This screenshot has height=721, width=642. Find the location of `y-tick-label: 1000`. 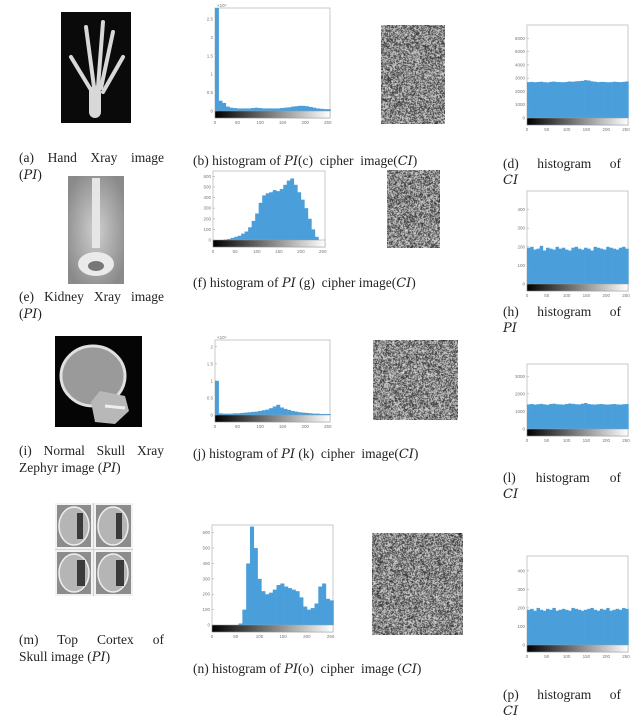

y-tick-label: 1000 is located at coordinates (520, 104).